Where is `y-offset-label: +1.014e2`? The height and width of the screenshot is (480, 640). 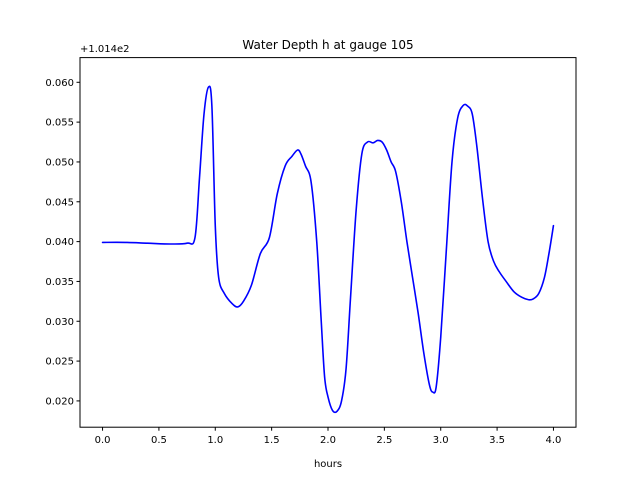
y-offset-label: +1.014e2 is located at coordinates (105, 49).